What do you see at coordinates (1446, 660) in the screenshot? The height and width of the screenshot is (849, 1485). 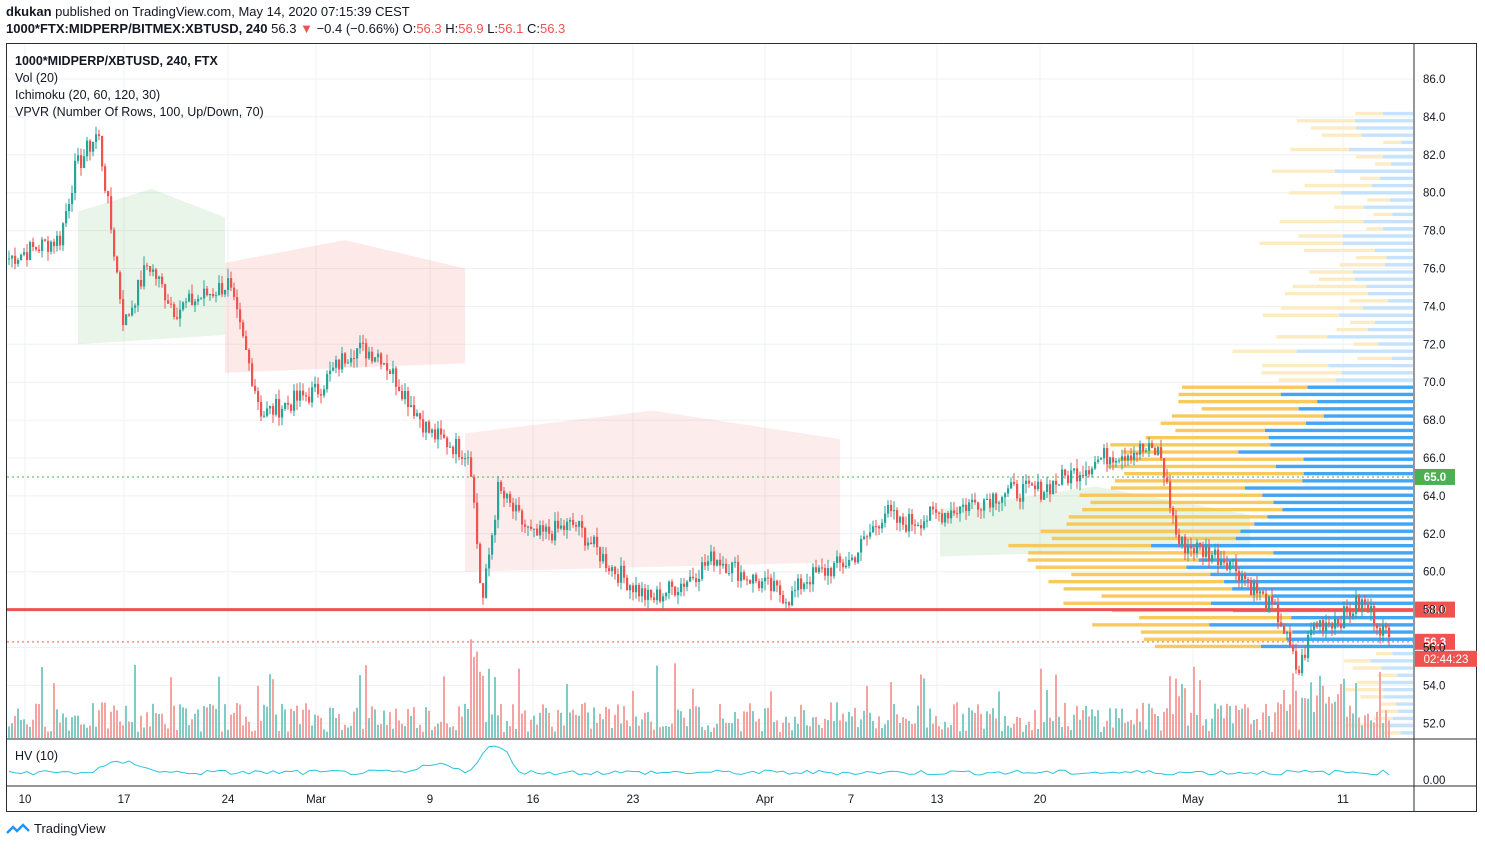 I see `countdown-label: 02:44:23` at bounding box center [1446, 660].